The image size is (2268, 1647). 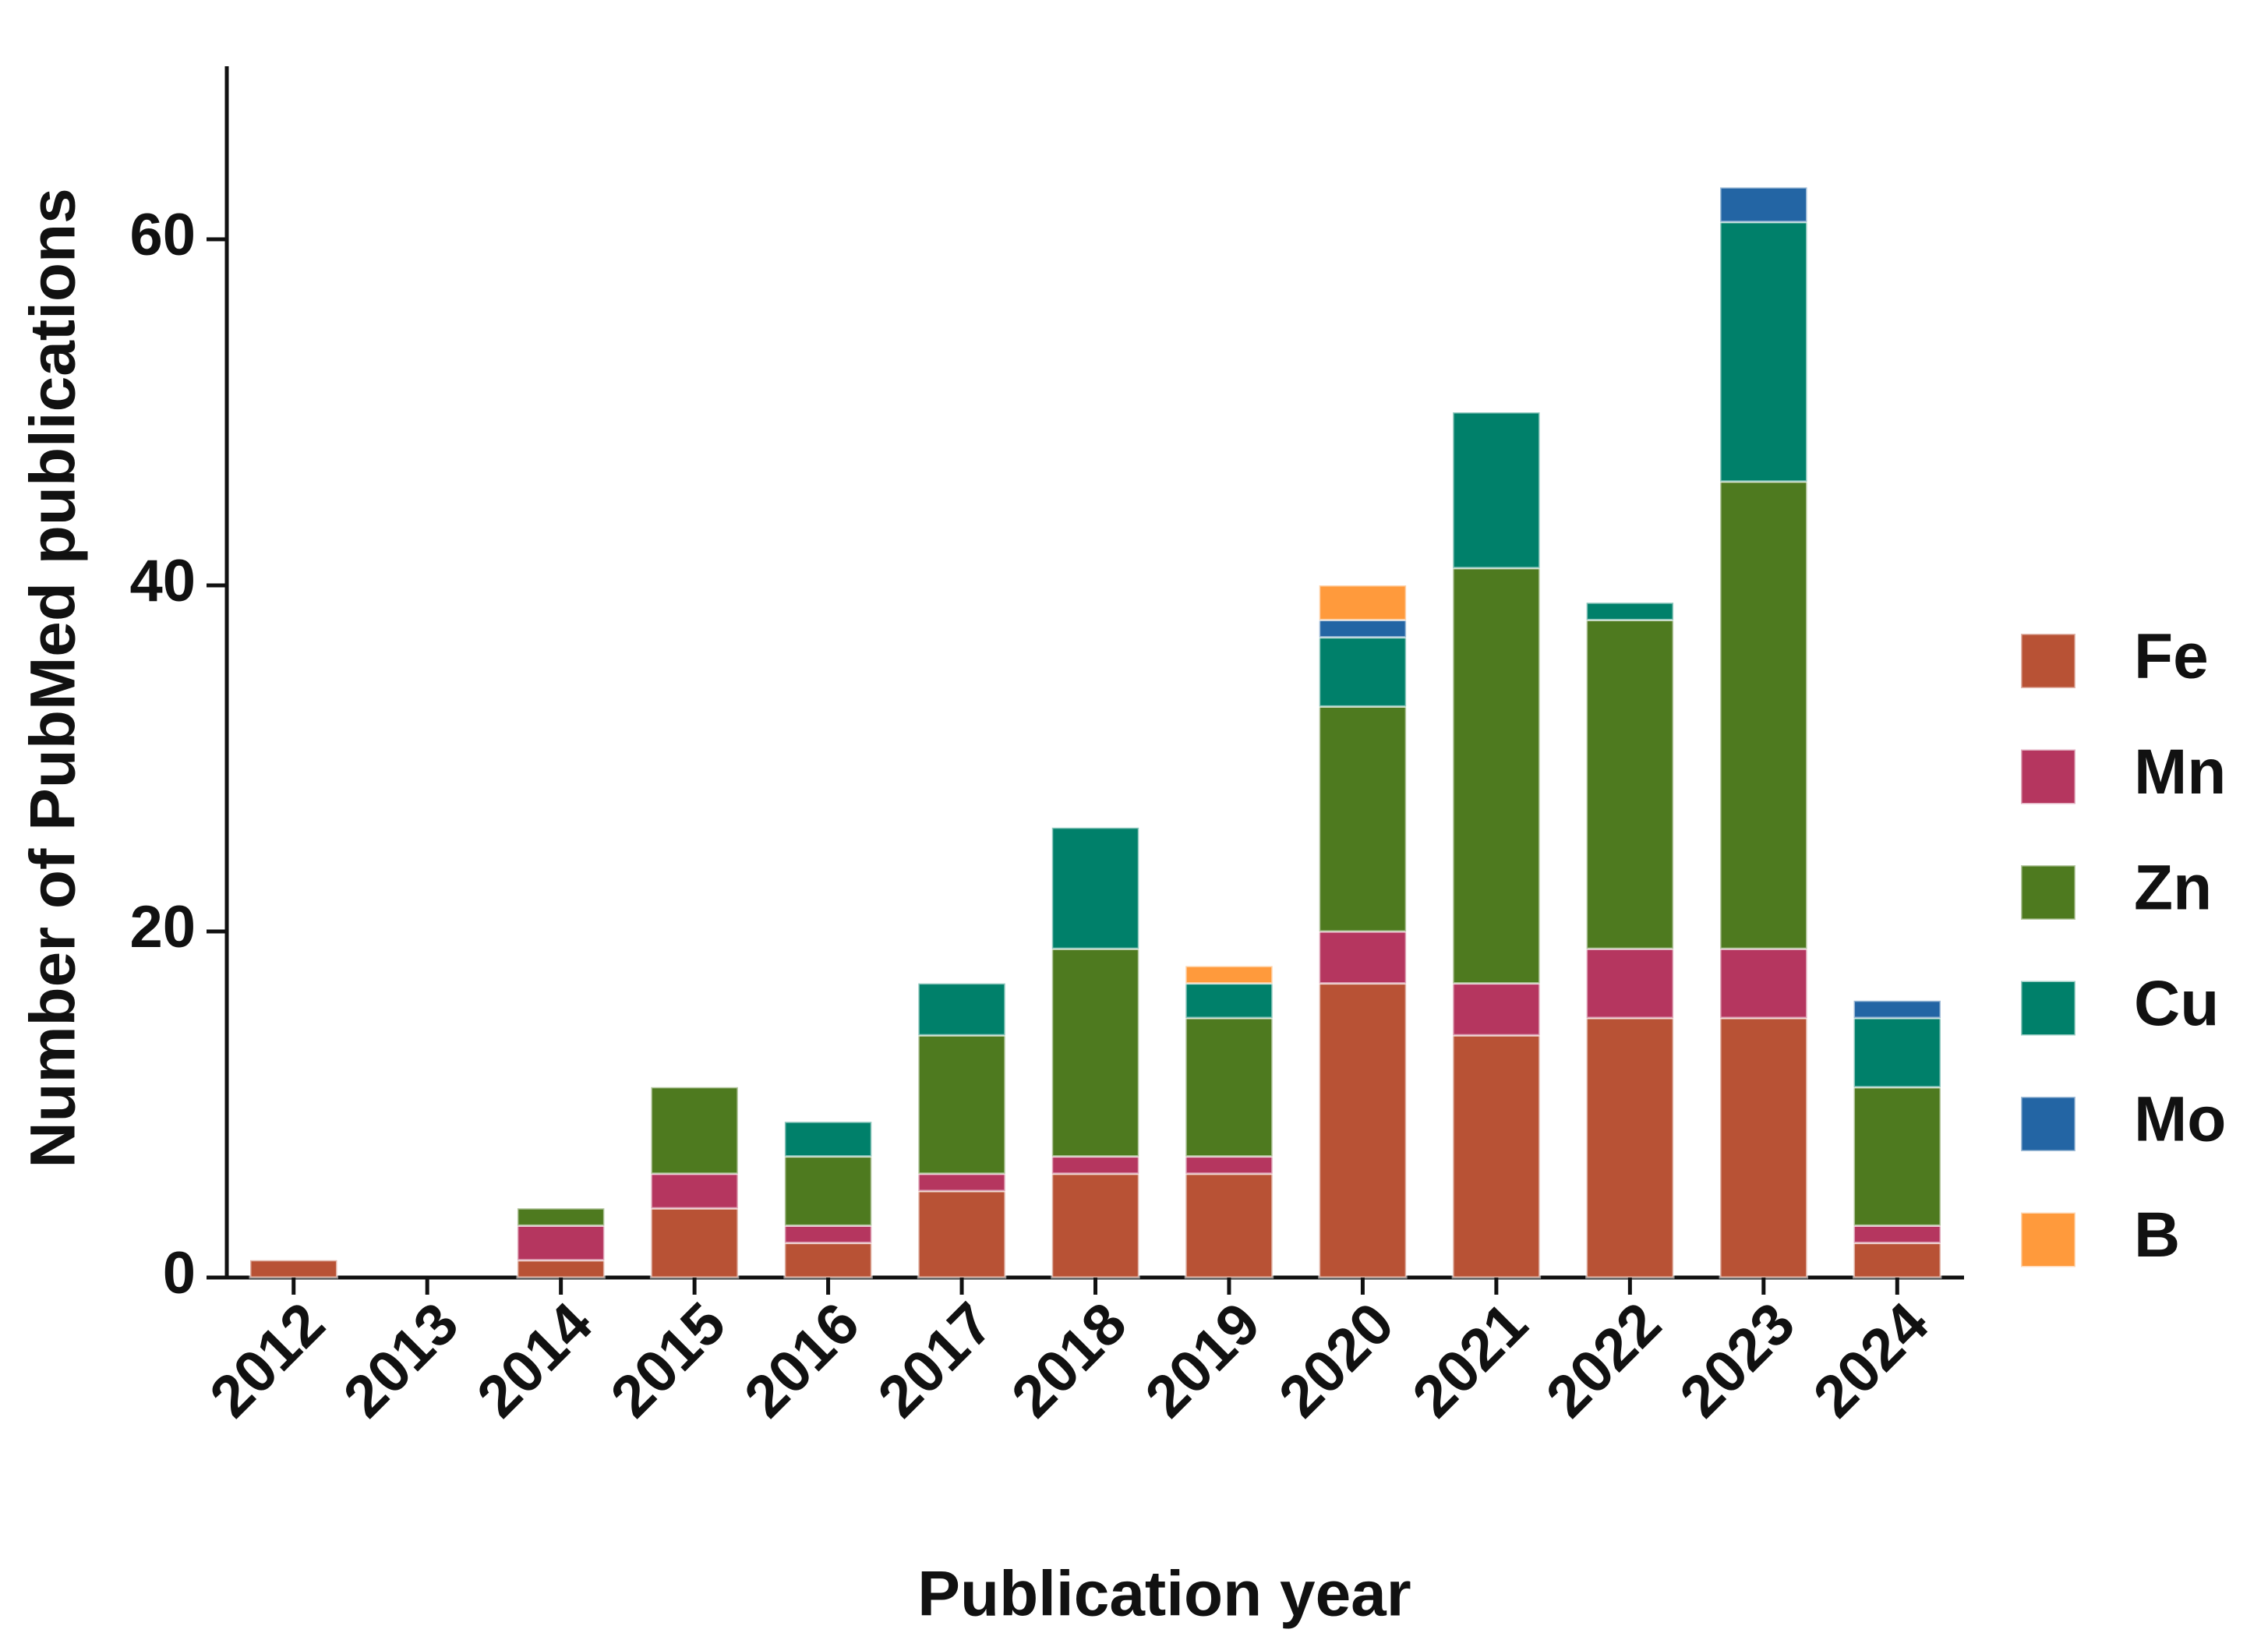 I want to click on x-tick-label: 2024, so click(x=1871, y=1360).